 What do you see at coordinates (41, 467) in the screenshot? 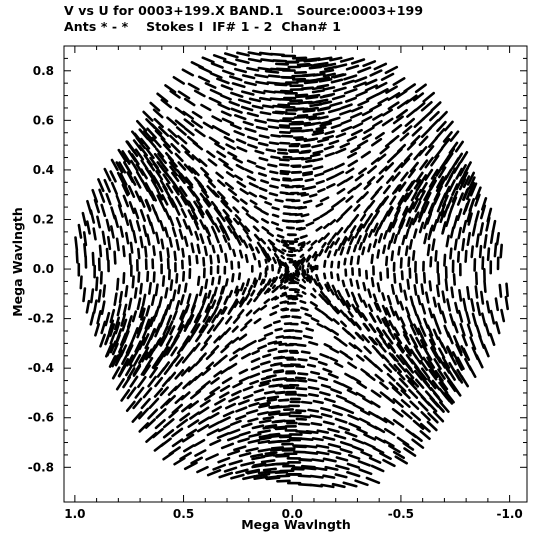
I see `y-tick-label: -0.8` at bounding box center [41, 467].